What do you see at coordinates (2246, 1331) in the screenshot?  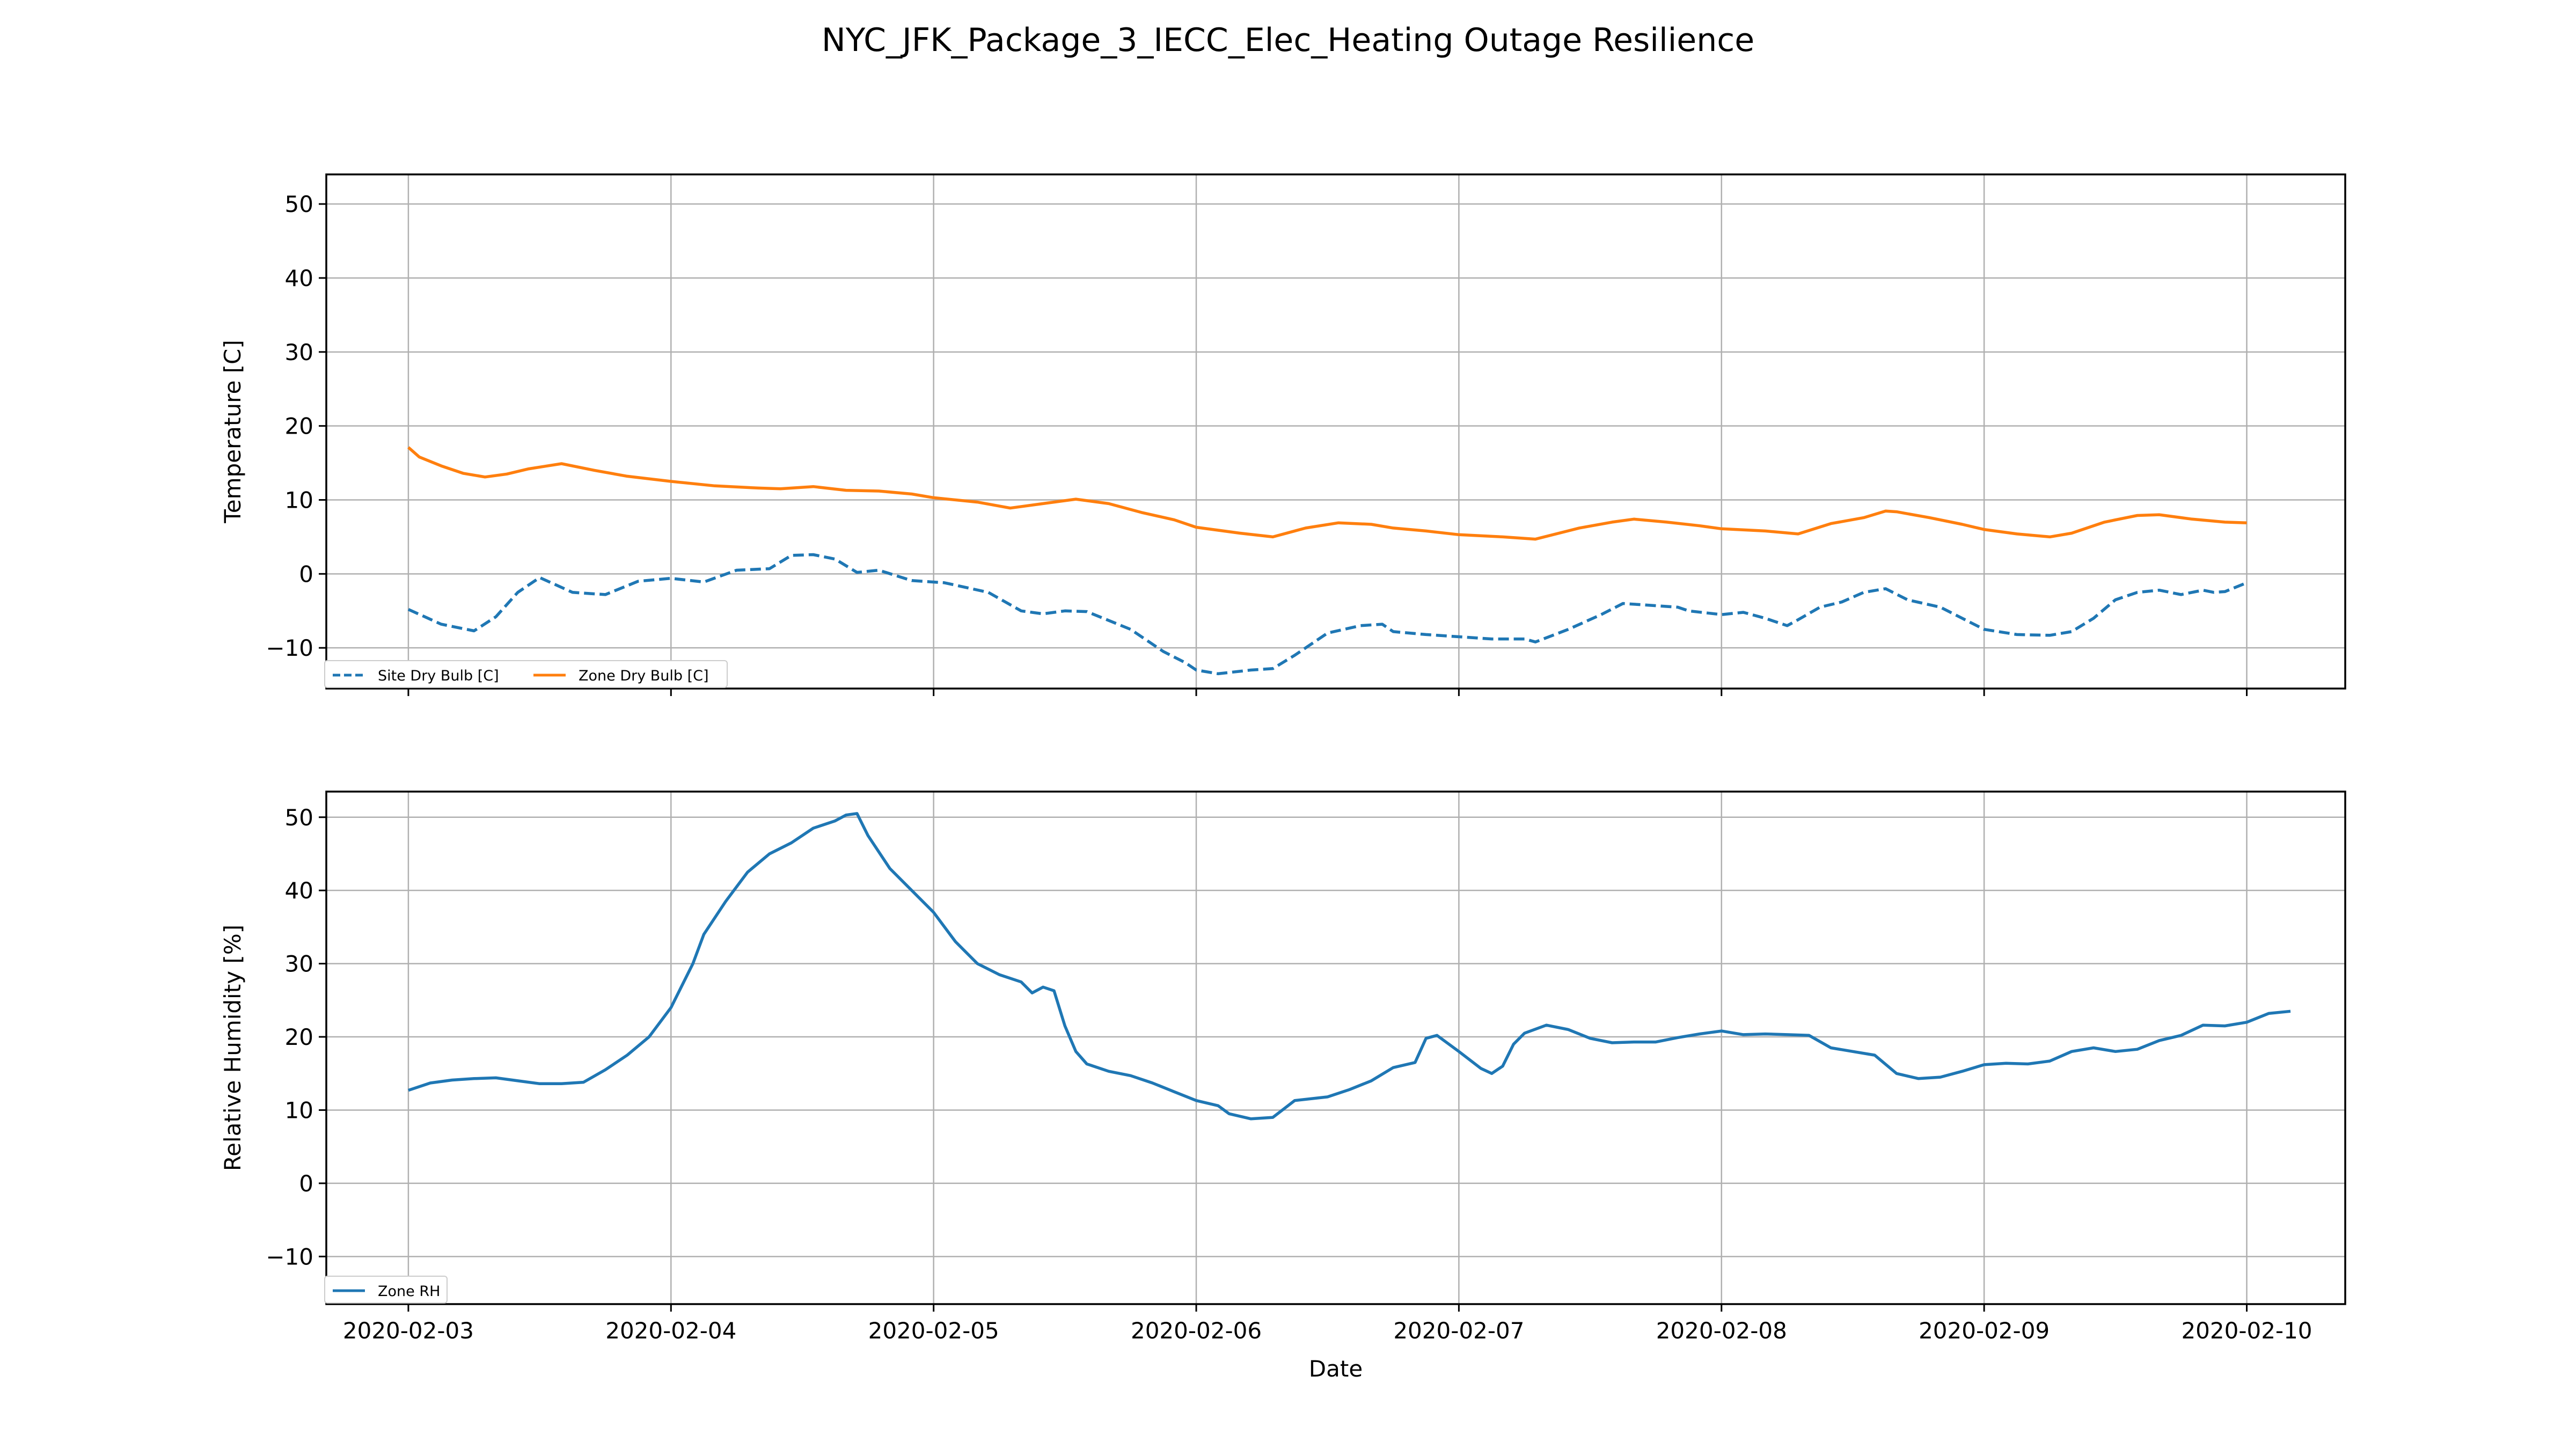 I see `x-tick-label: 2020-02-10` at bounding box center [2246, 1331].